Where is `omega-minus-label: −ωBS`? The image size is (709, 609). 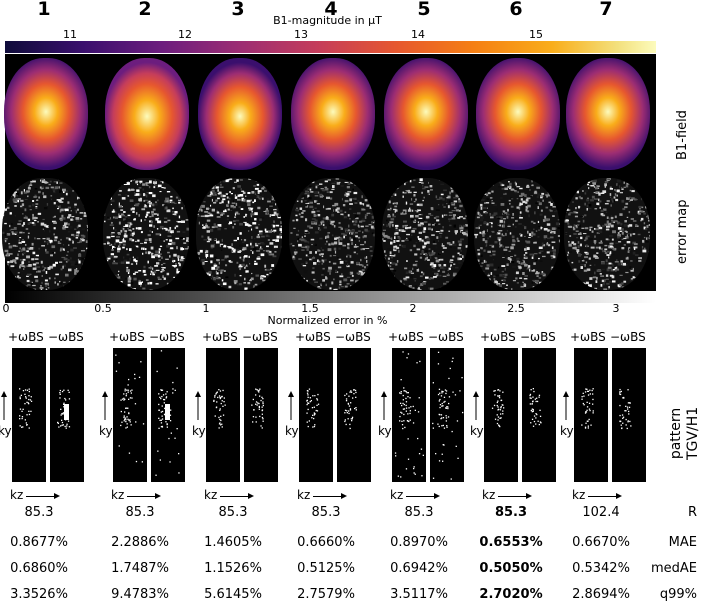
omega-minus-label: −ωBS is located at coordinates (353, 337).